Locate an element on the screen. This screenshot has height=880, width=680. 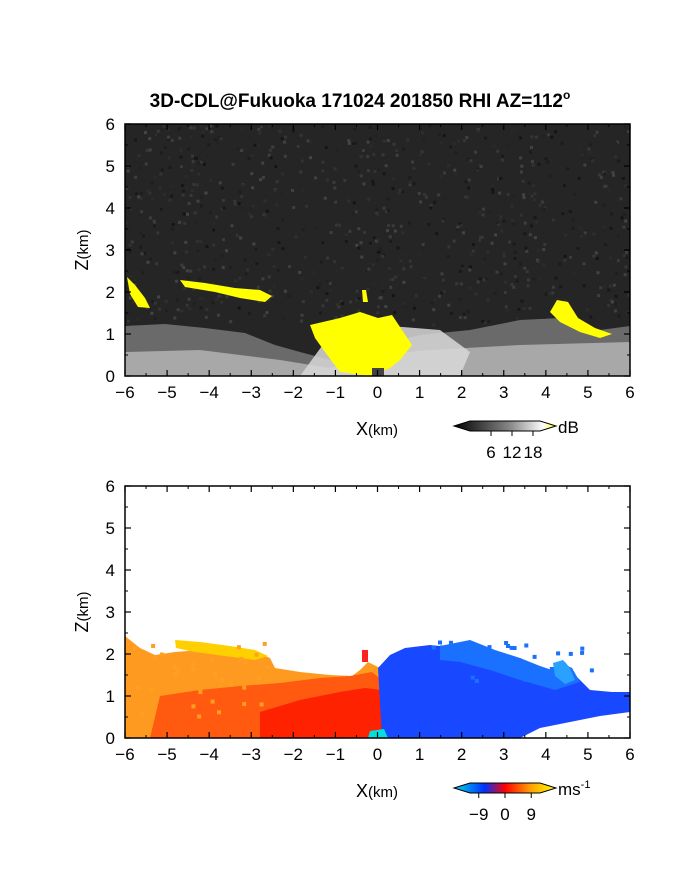
snr-xtick-label: 2 is located at coordinates (461, 392).